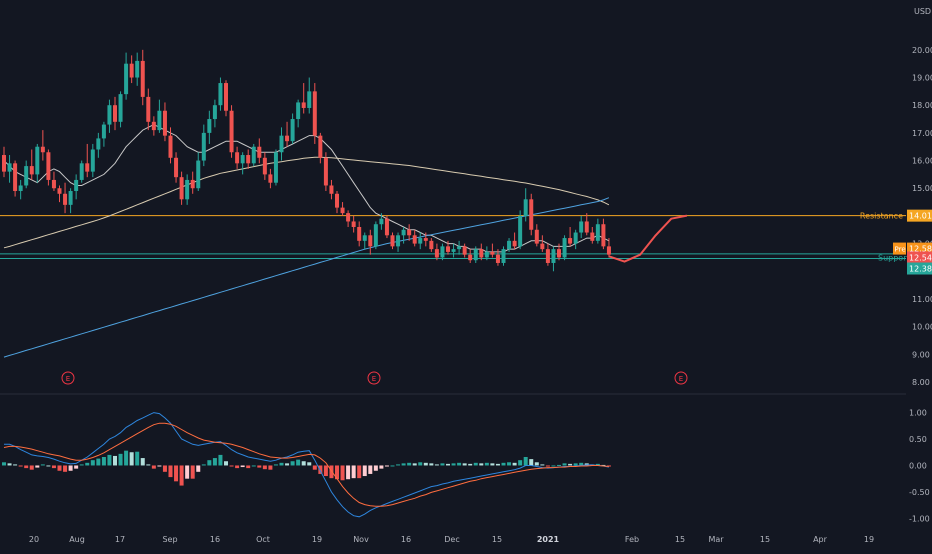 The height and width of the screenshot is (554, 932). I want to click on macd-pane, so click(306, 465).